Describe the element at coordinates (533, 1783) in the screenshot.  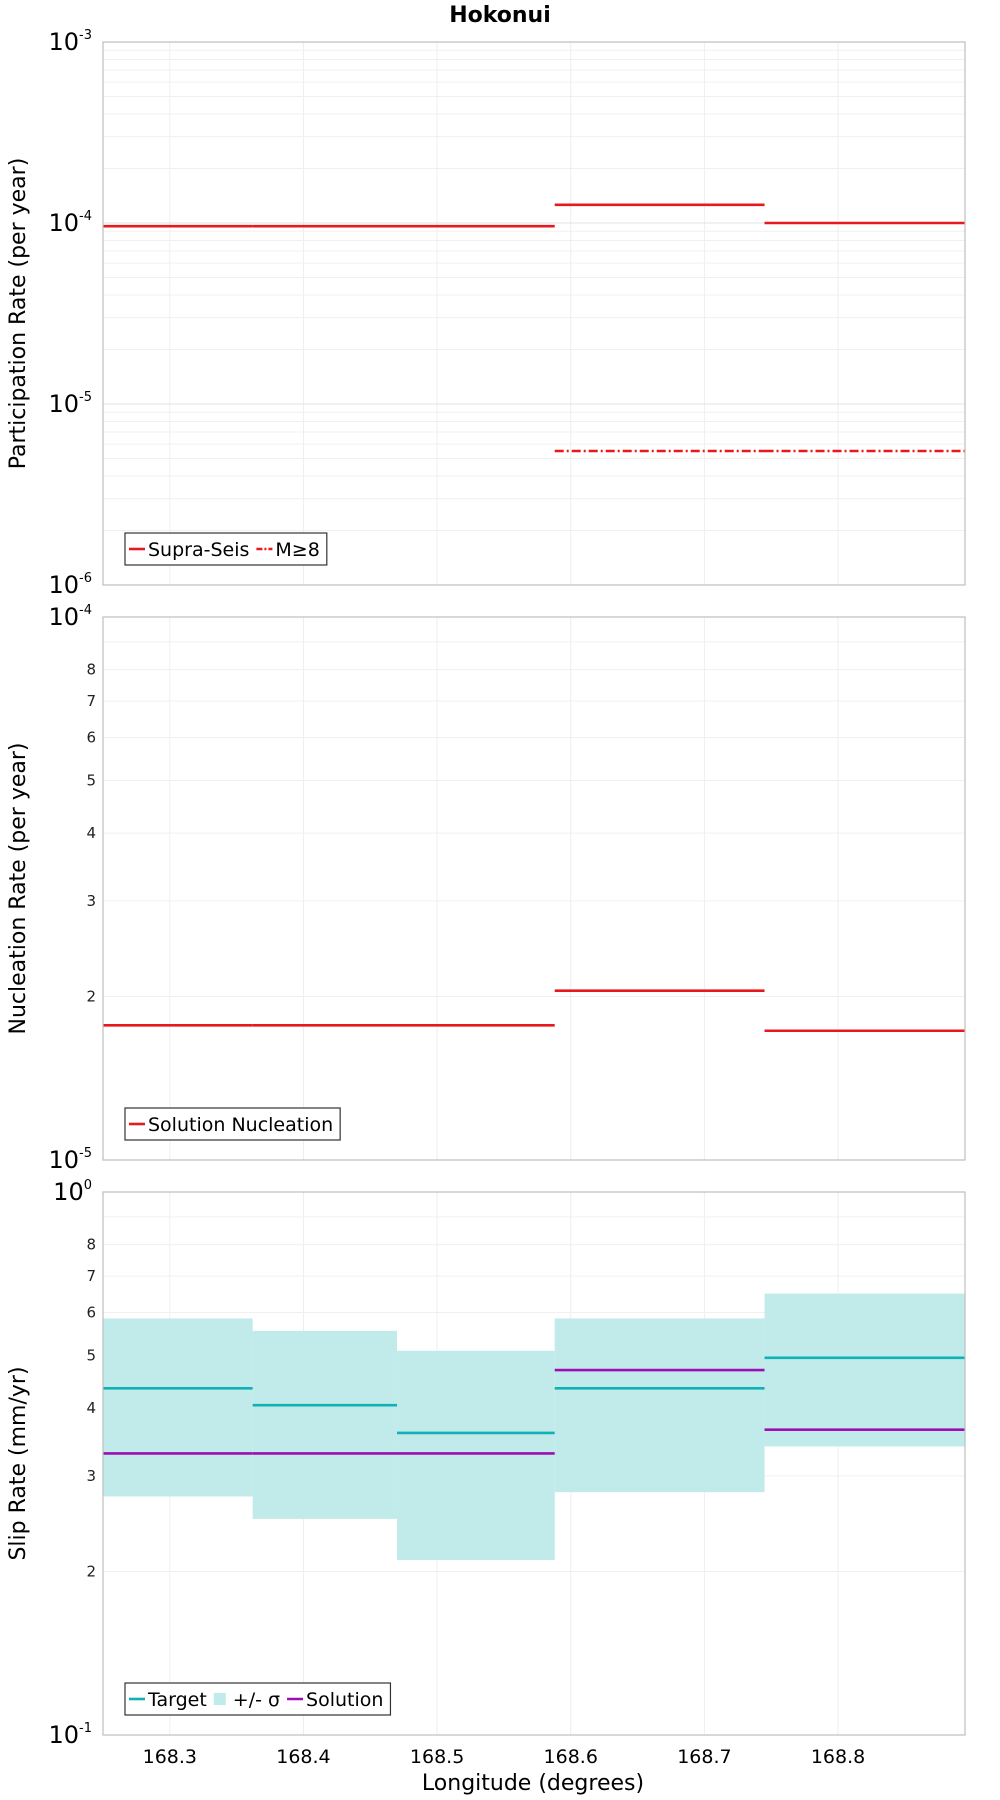
I see `x-axis-label: Longitude (degrees)` at that location.